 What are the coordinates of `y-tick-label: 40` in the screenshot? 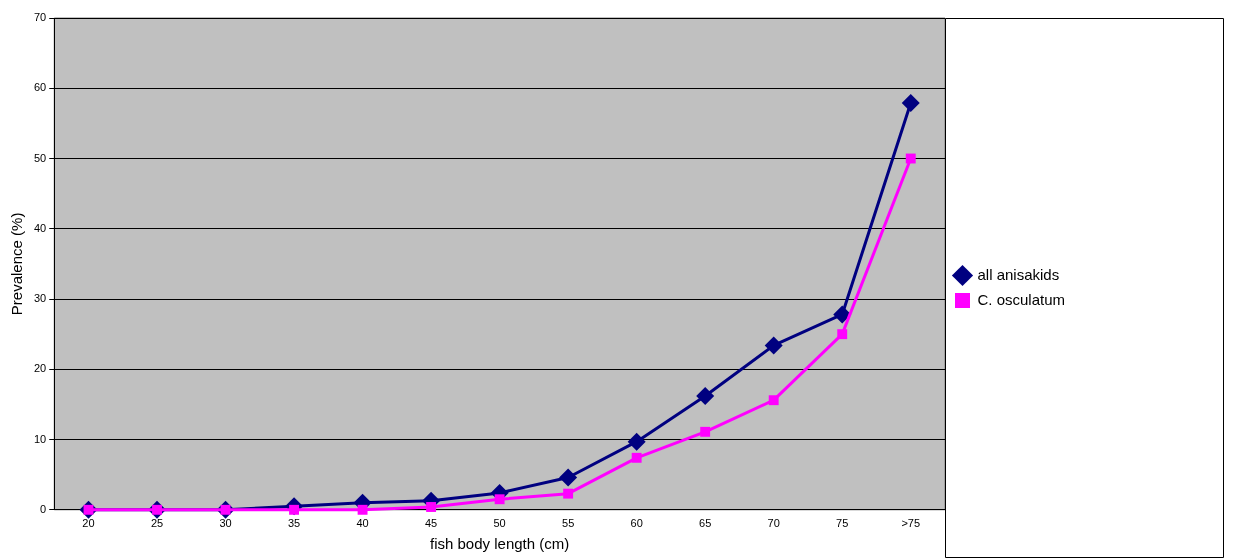 It's located at (40, 227).